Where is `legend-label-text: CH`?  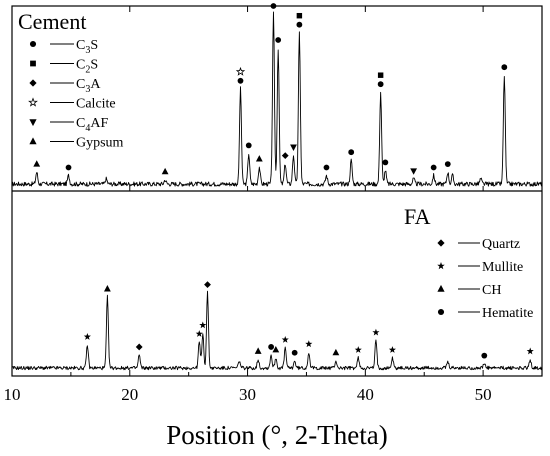
legend-label-text: CH is located at coordinates (491, 290).